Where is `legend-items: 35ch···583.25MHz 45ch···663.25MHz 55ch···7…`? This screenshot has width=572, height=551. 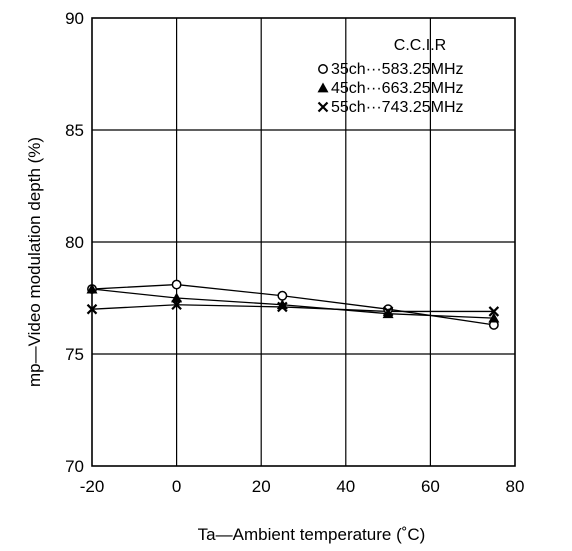
legend-items: 35ch···583.25MHz 45ch···663.25MHz 55ch···7… is located at coordinates (390, 88).